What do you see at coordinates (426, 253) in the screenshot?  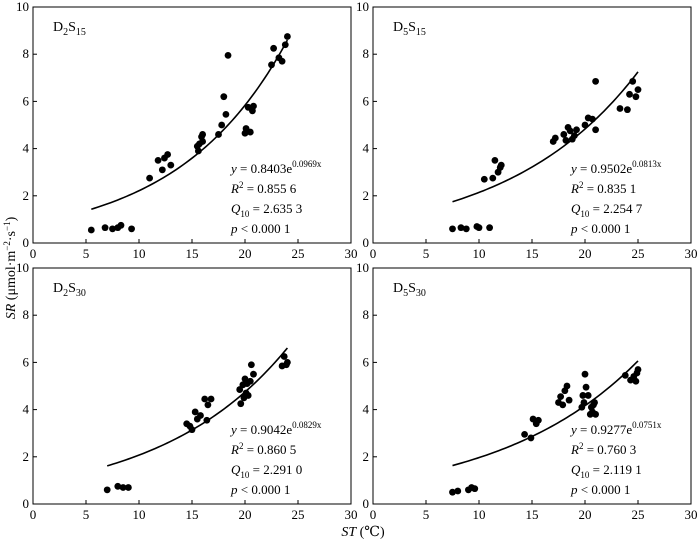 I see `x-tick-label: 5` at bounding box center [426, 253].